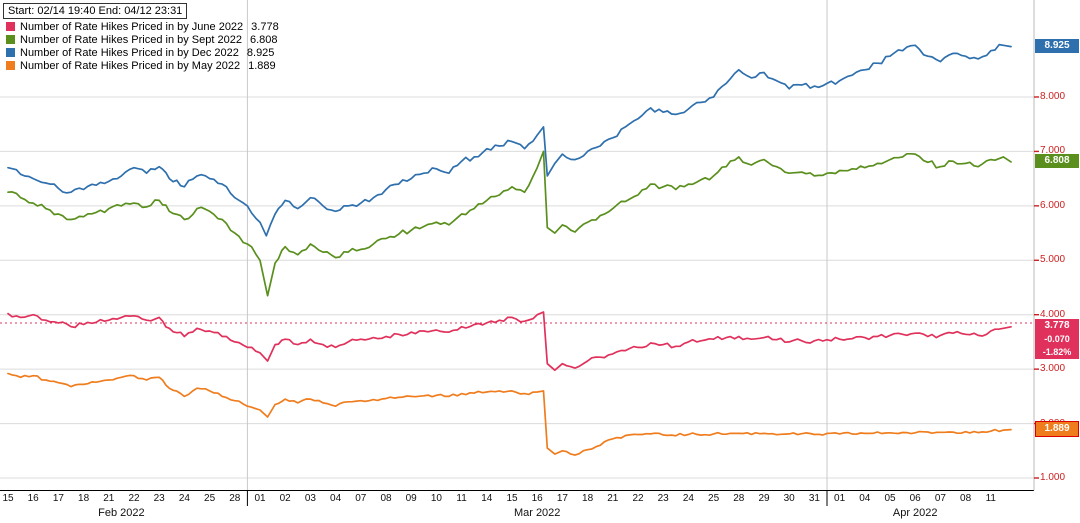 The height and width of the screenshot is (523, 1080). What do you see at coordinates (263, 39) in the screenshot?
I see `legend-value: 6.808` at bounding box center [263, 39].